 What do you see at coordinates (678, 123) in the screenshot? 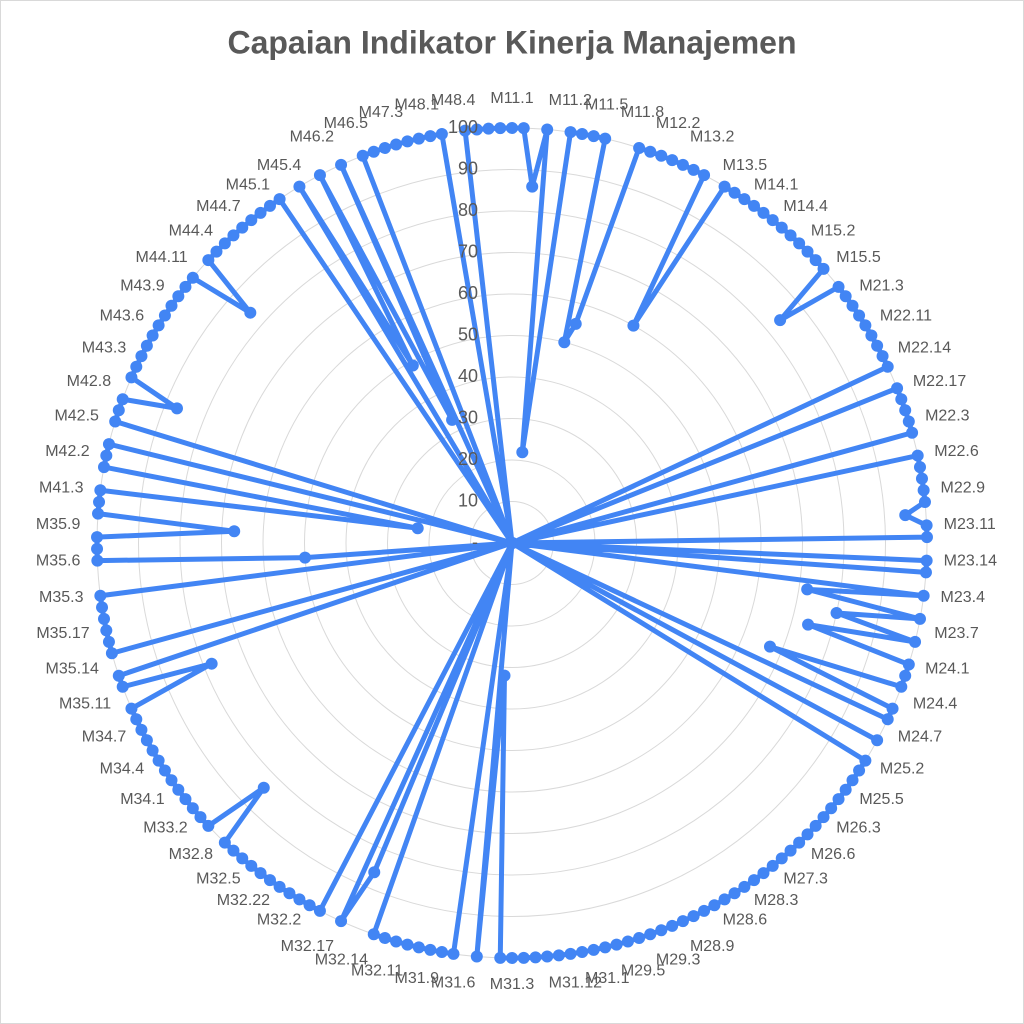
I see `category-label: M12.2` at bounding box center [678, 123].